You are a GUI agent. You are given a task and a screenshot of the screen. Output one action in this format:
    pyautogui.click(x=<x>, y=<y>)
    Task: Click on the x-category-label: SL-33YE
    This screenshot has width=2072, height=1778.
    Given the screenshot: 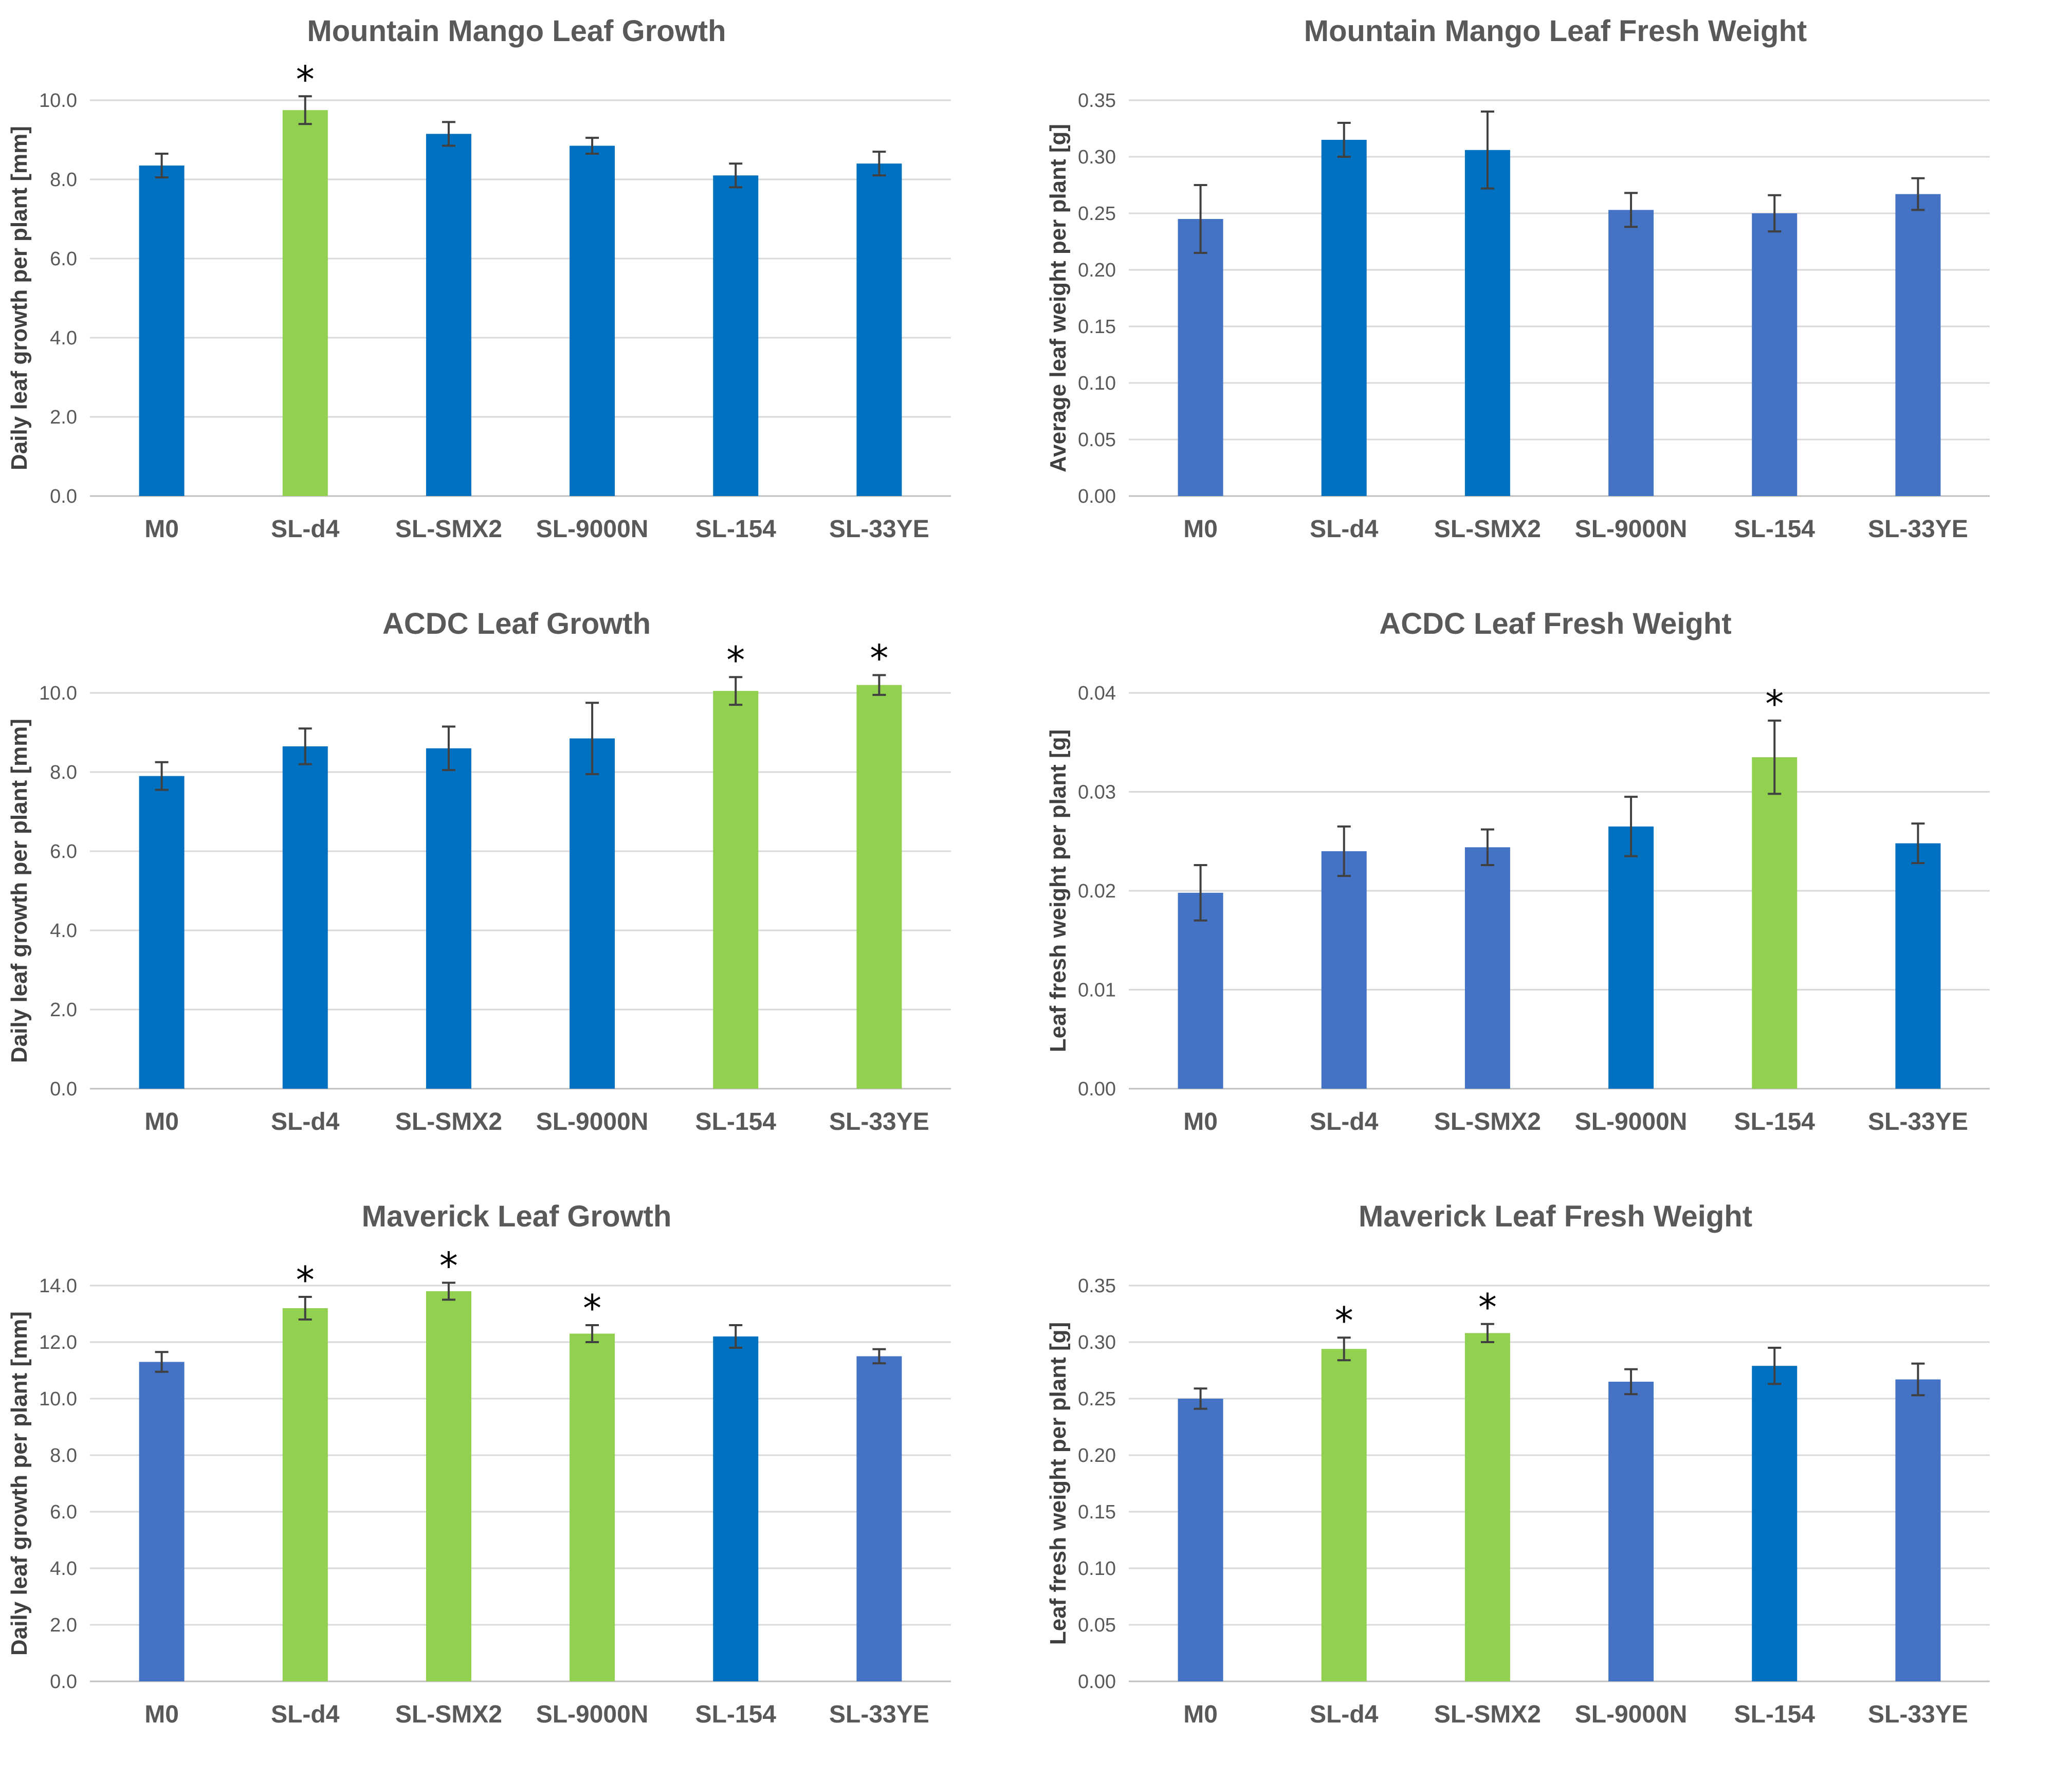 What is the action you would take?
    pyautogui.click(x=879, y=529)
    